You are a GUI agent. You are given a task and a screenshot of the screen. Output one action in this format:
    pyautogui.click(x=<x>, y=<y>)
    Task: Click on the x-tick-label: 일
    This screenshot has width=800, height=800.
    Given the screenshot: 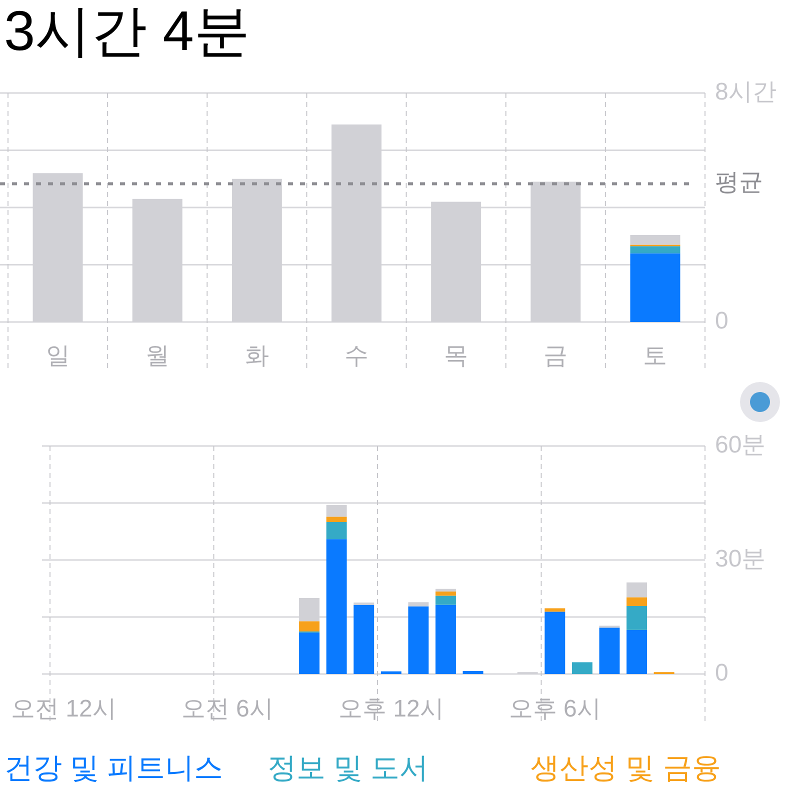 What is the action you would take?
    pyautogui.click(x=58, y=356)
    